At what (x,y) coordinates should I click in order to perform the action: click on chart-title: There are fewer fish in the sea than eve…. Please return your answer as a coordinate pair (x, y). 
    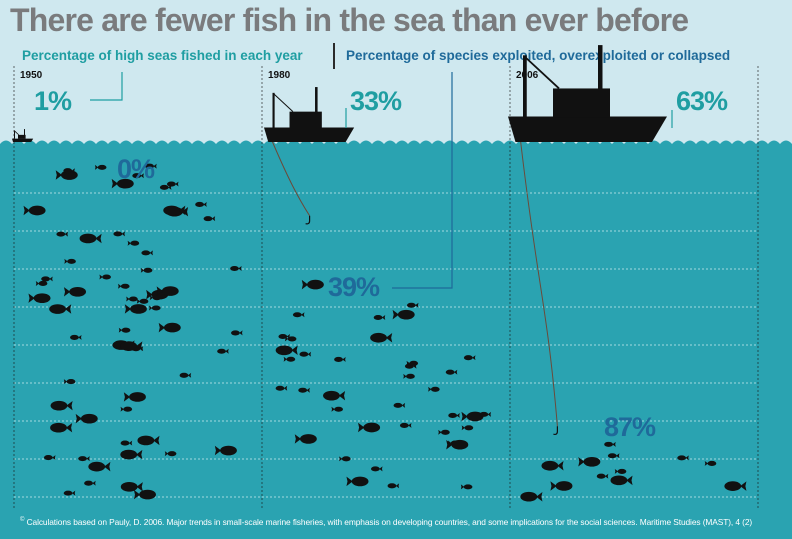
    Looking at the image, I should click on (349, 20).